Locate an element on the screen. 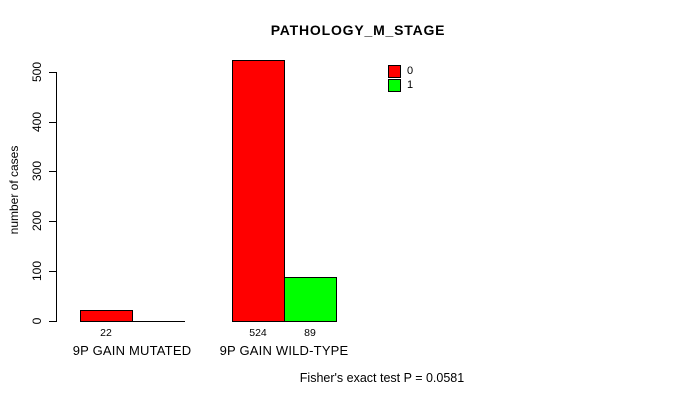  zero-height-bar-baseline is located at coordinates (158, 321).